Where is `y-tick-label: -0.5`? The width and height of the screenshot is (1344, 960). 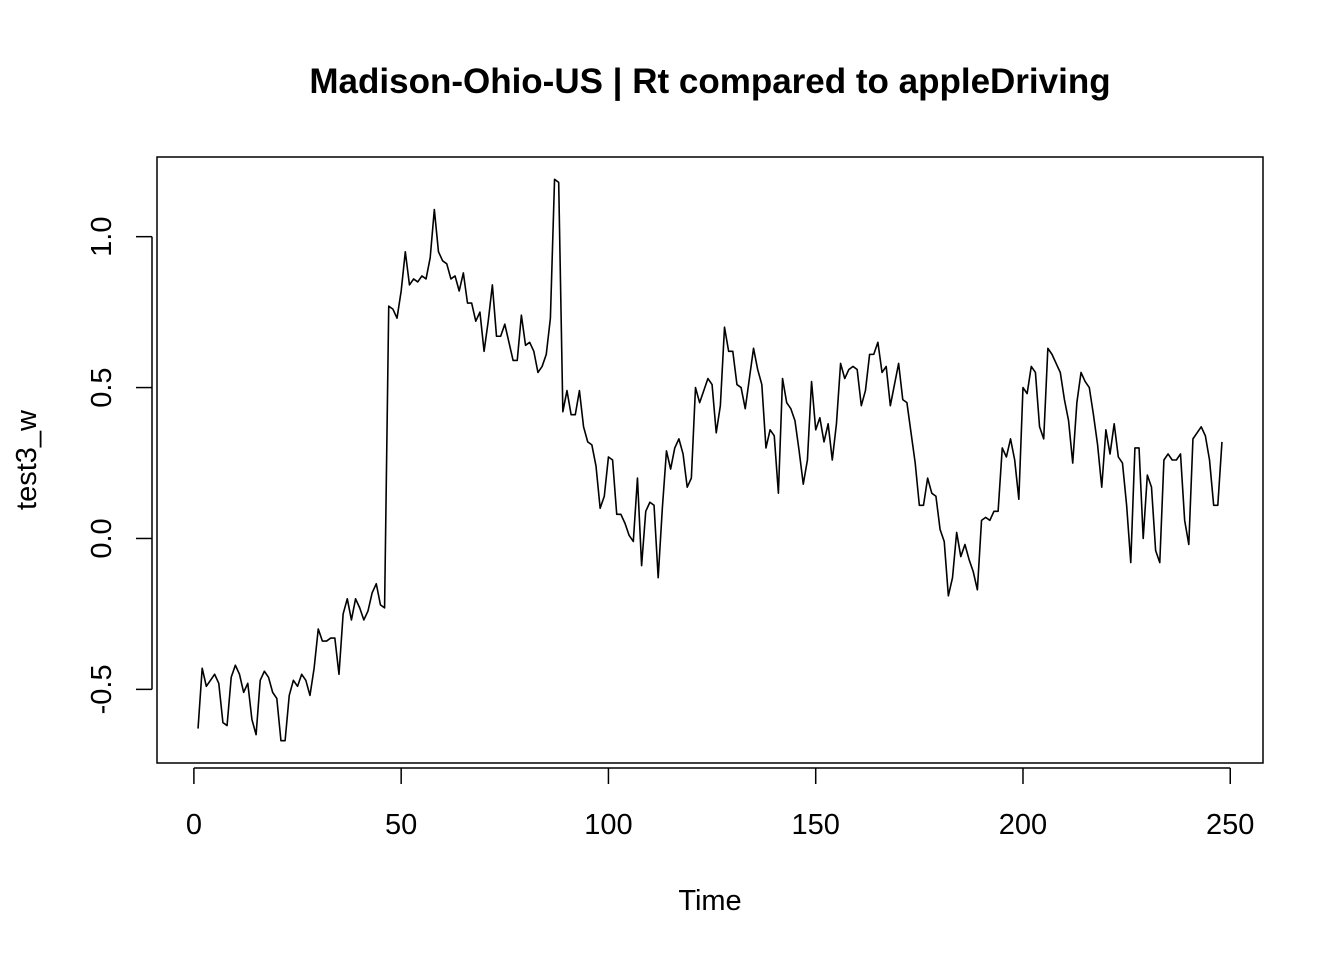
y-tick-label: -0.5 is located at coordinates (102, 689).